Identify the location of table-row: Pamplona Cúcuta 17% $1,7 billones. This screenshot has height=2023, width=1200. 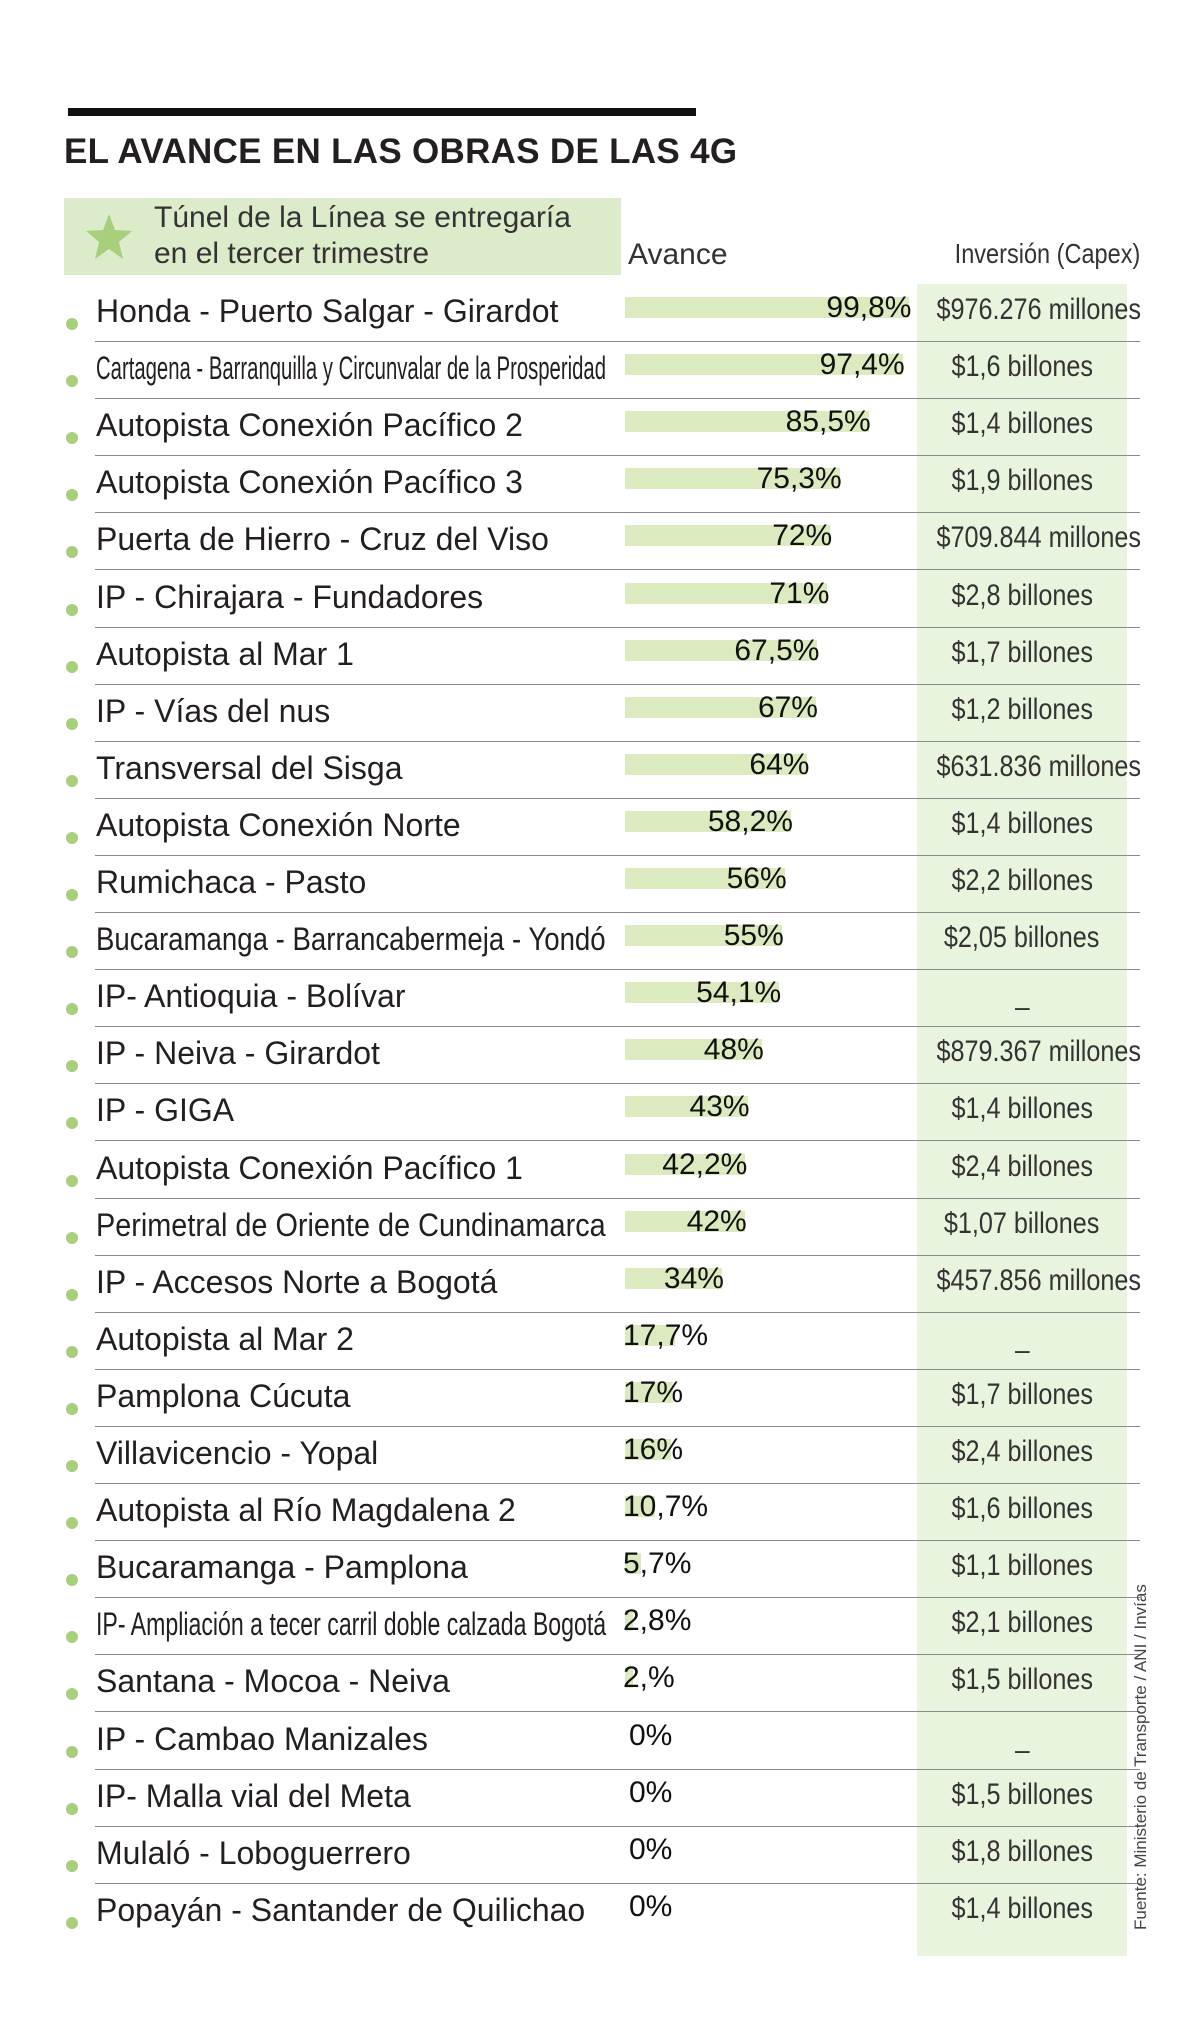
(600, 1398).